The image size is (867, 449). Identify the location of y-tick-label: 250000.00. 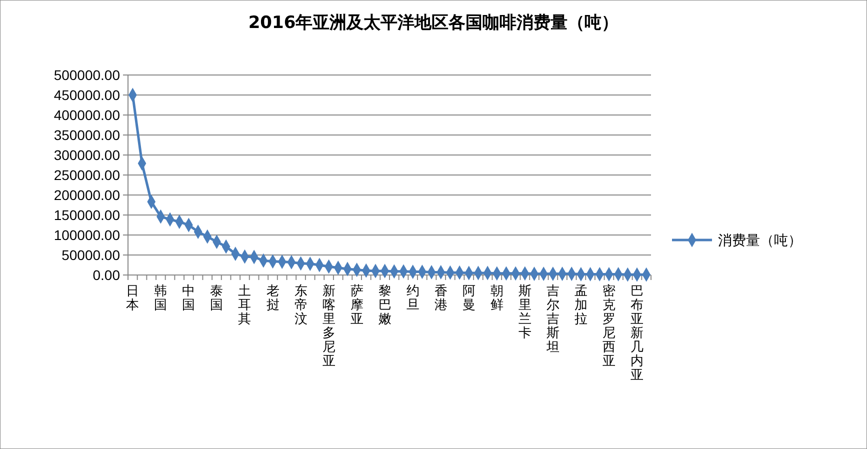
(87, 174).